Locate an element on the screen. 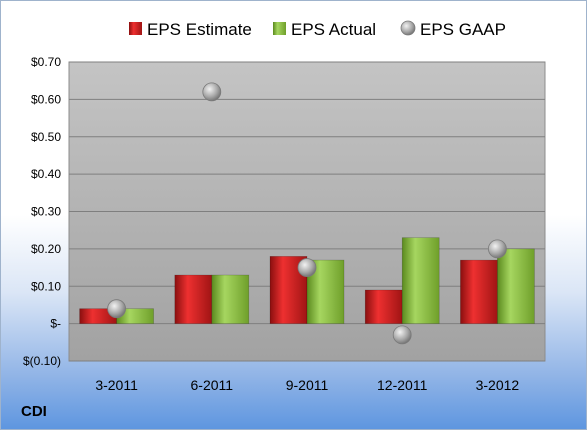  x-tick-label: 9-2011 is located at coordinates (307, 385).